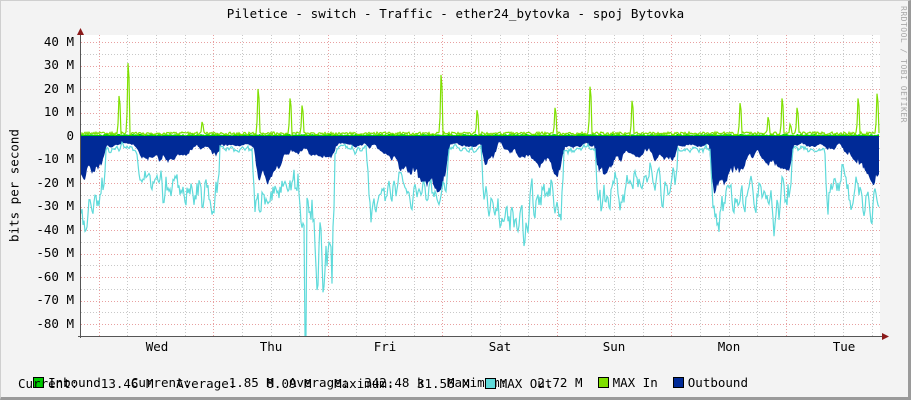  I want to click on inbound-maximum: 2.72 M, so click(560, 382).